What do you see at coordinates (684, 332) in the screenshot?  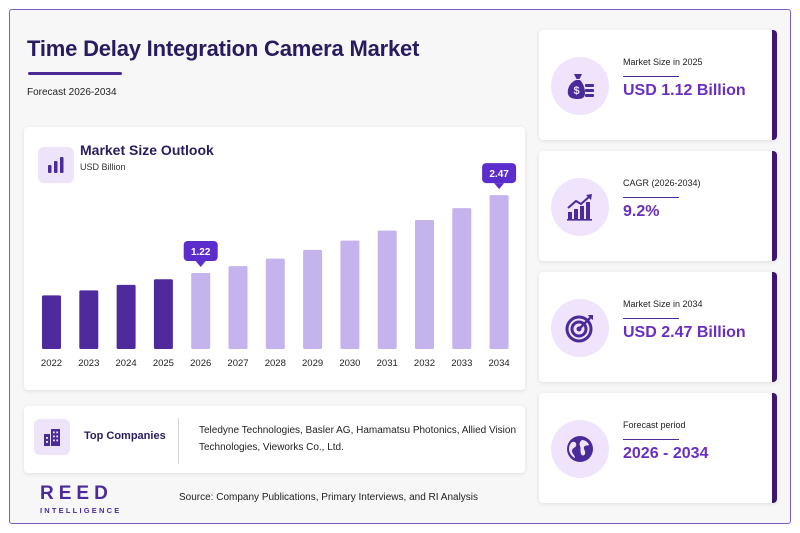 I see `stat-value: USD 2.47 Billion` at bounding box center [684, 332].